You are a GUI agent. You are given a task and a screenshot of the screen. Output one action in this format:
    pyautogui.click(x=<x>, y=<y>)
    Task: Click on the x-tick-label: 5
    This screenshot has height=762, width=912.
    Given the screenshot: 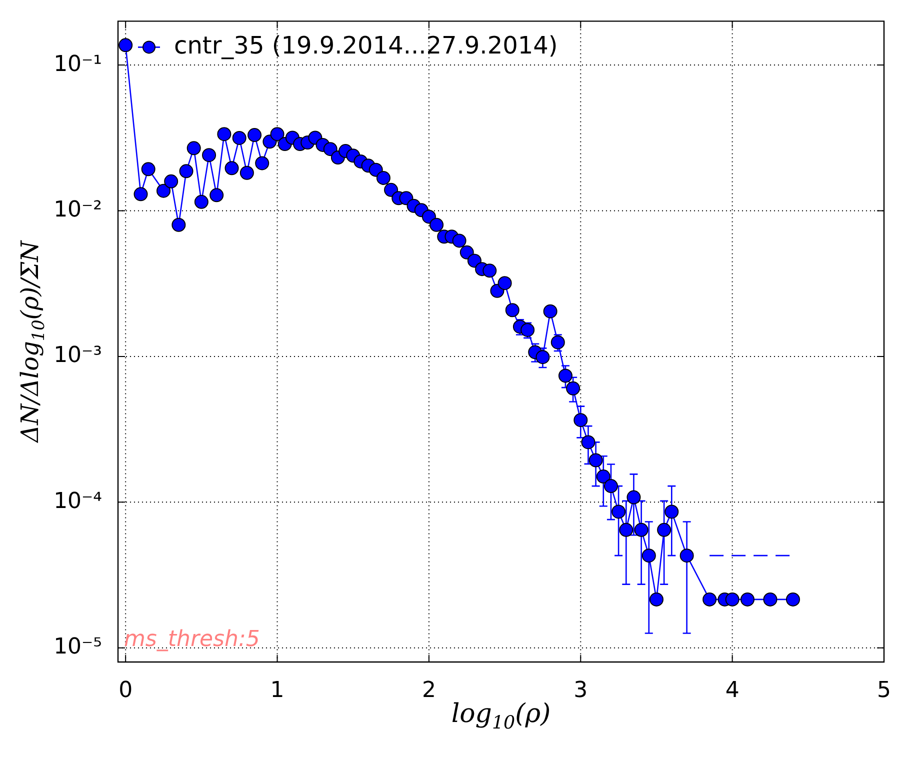 What is the action you would take?
    pyautogui.click(x=884, y=690)
    